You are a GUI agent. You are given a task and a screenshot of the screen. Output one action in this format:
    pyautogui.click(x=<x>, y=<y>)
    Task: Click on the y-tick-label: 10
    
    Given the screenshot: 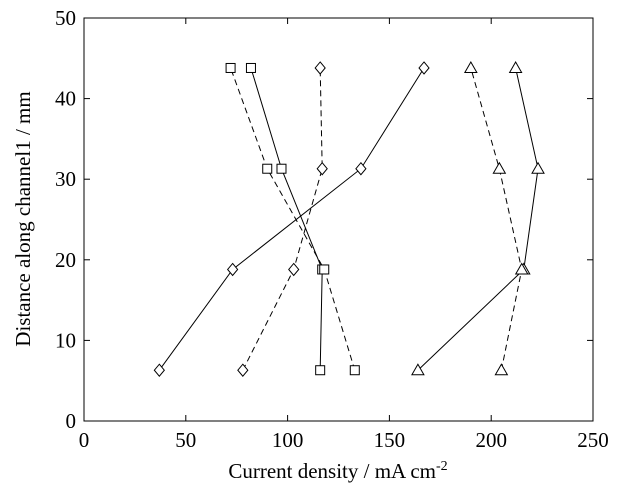 What is the action you would take?
    pyautogui.click(x=65, y=340)
    